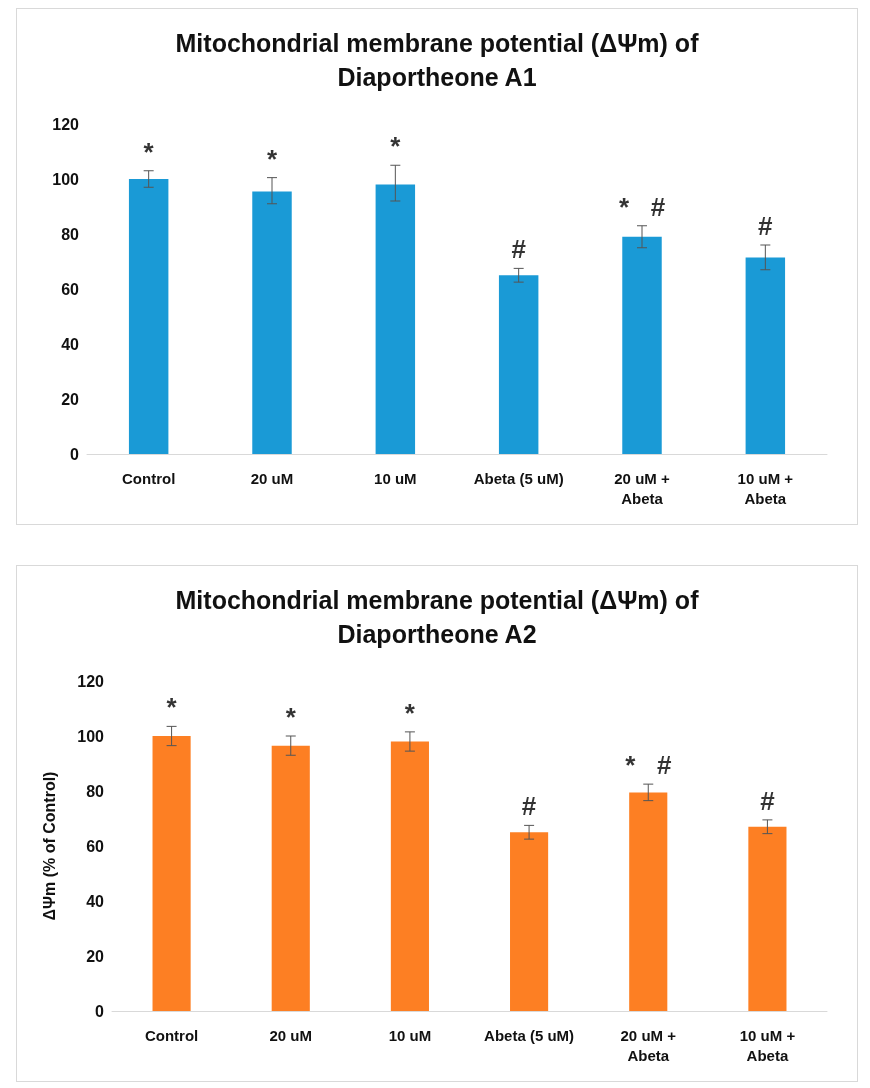  What do you see at coordinates (49, 846) in the screenshot?
I see `y-axis-title: ΔΨm (% of Control)` at bounding box center [49, 846].